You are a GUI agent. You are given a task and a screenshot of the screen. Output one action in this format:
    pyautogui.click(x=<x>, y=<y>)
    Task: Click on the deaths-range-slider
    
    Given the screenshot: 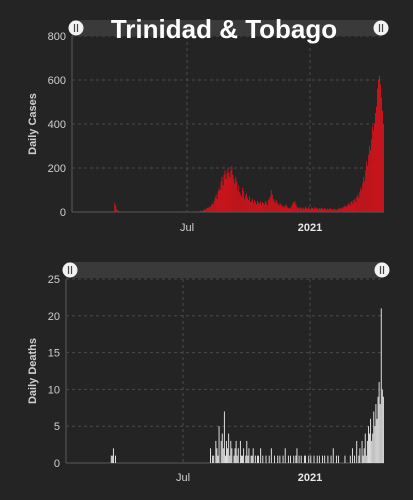 What is the action you would take?
    pyautogui.click(x=226, y=270)
    